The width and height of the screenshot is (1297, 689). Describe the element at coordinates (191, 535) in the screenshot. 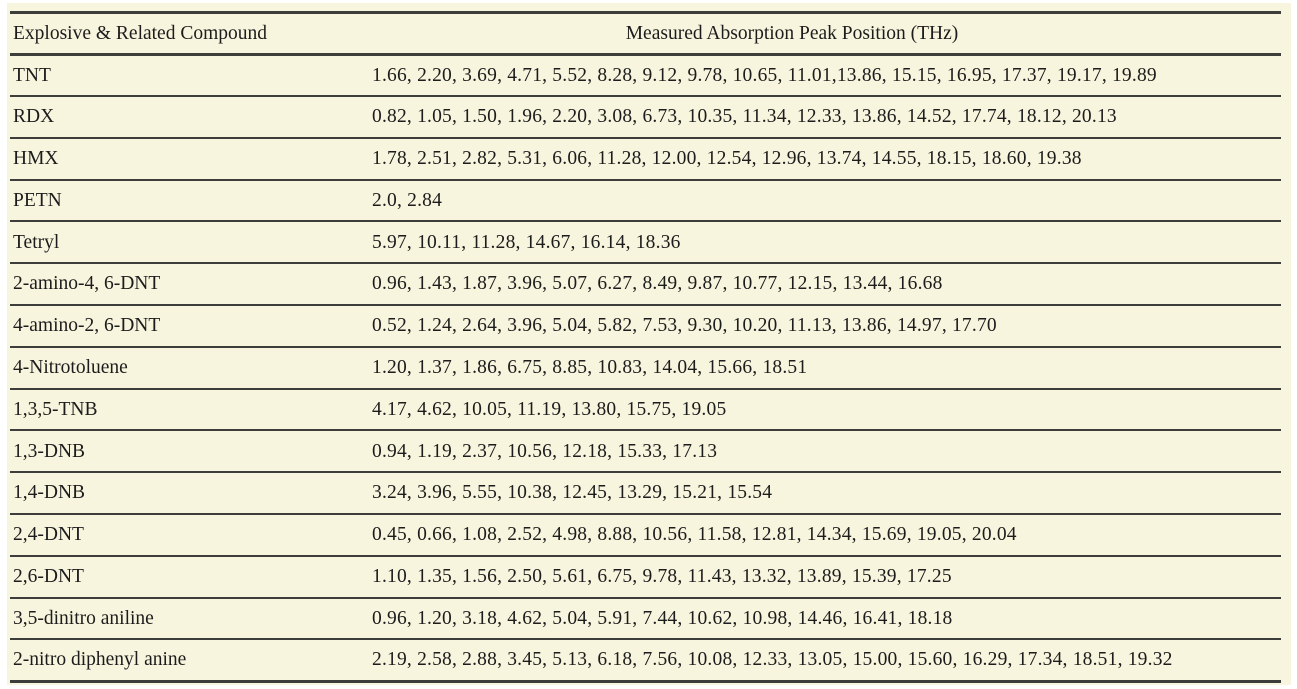

I see `compound-cell: 2,4-DNT` at that location.